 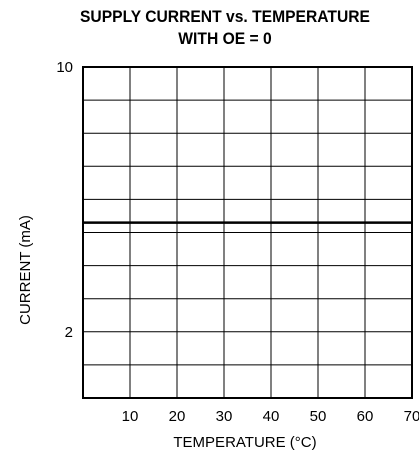 I want to click on y-axis-label: CURRENT (mA), so click(x=25, y=270).